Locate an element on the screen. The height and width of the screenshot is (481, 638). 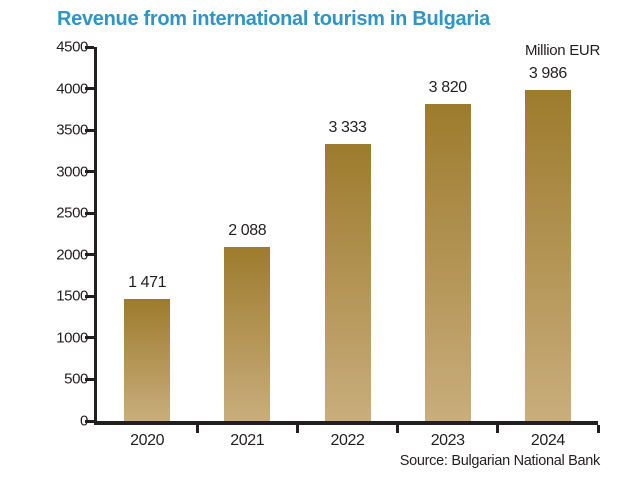
bar-2021 is located at coordinates (247, 334).